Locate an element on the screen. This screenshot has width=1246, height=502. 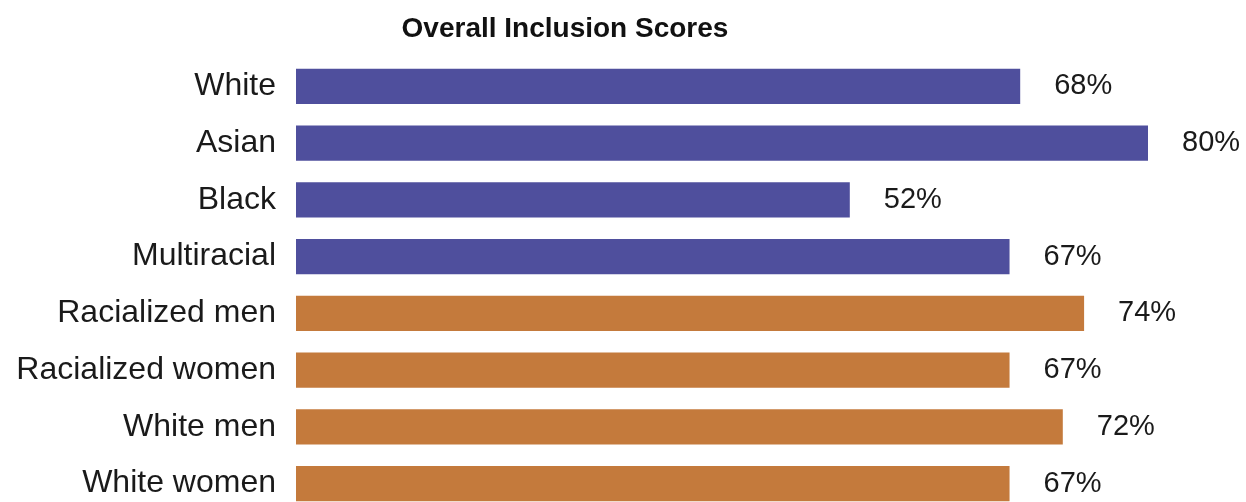
y-tick-label: White men is located at coordinates (199, 424).